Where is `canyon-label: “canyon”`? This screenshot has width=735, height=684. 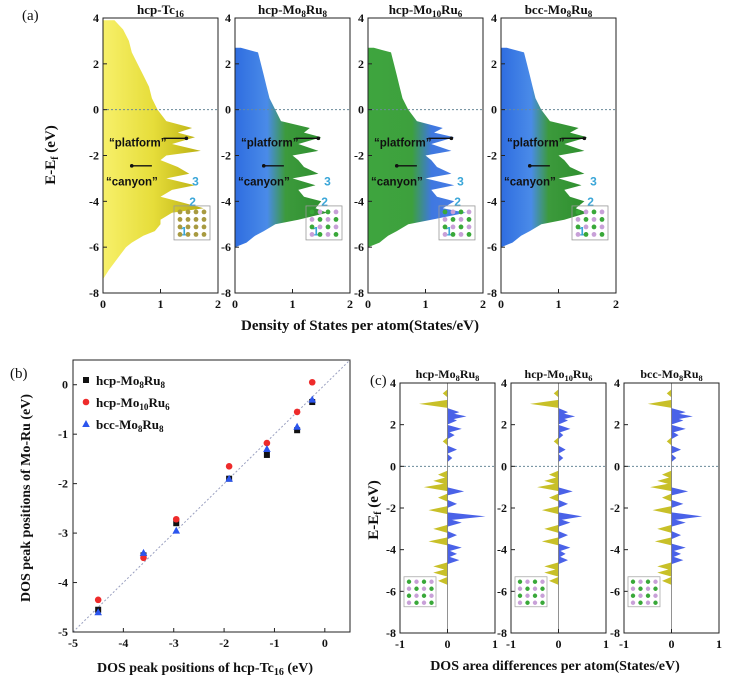
canyon-label: “canyon” is located at coordinates (530, 182).